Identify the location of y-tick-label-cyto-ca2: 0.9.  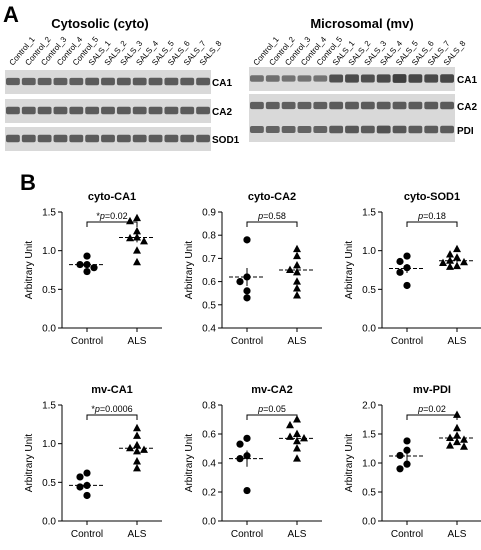
(209, 213).